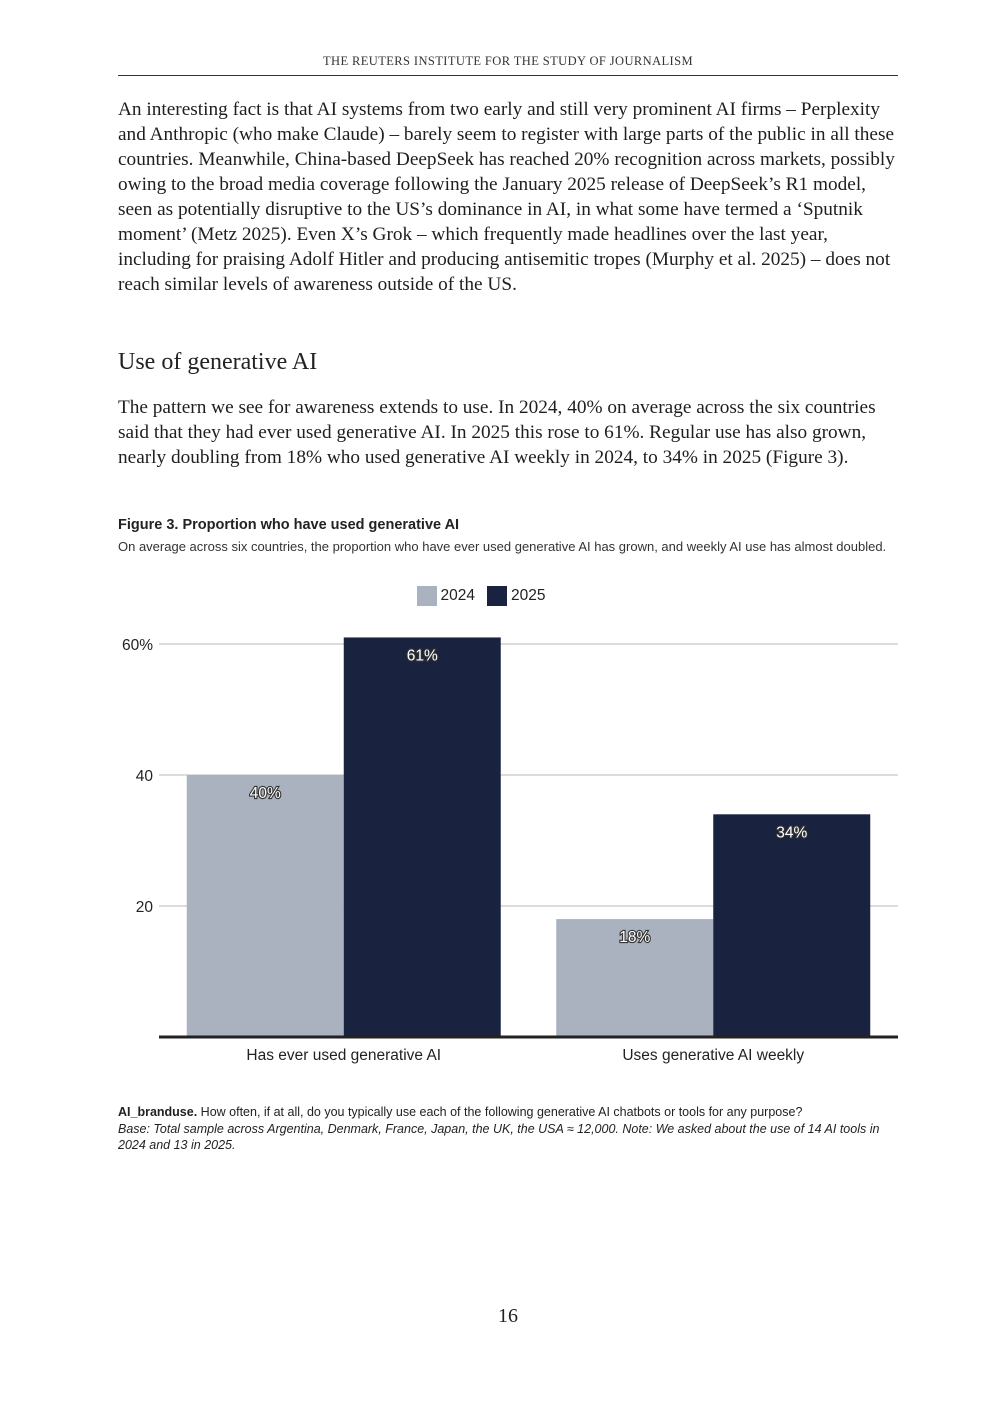  What do you see at coordinates (137, 645) in the screenshot?
I see `y-tick-label: 60%` at bounding box center [137, 645].